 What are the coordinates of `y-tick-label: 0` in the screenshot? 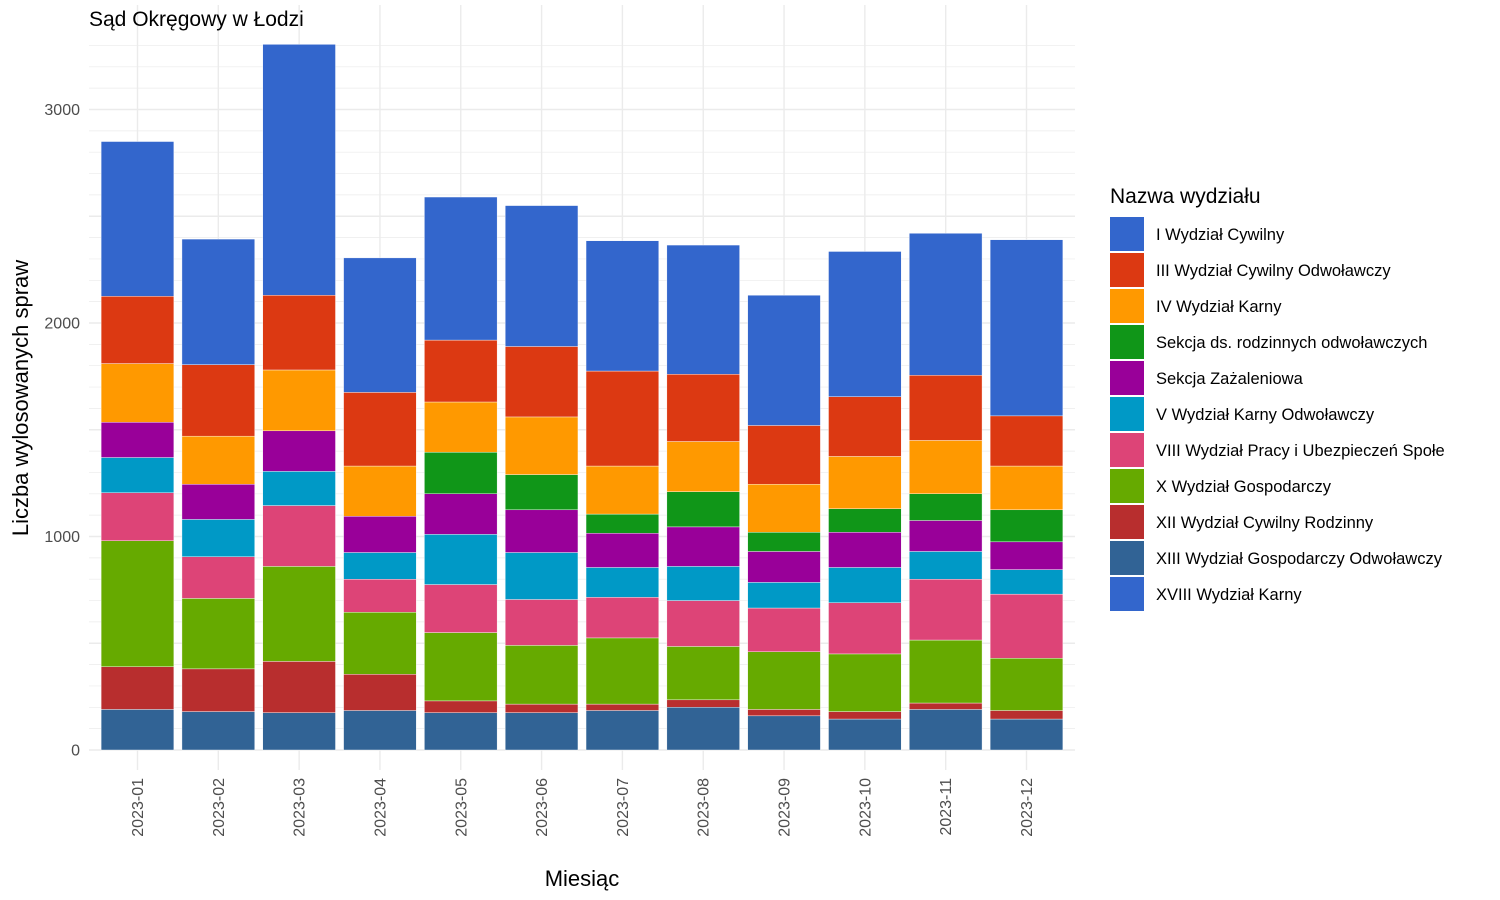 It's located at (75, 751).